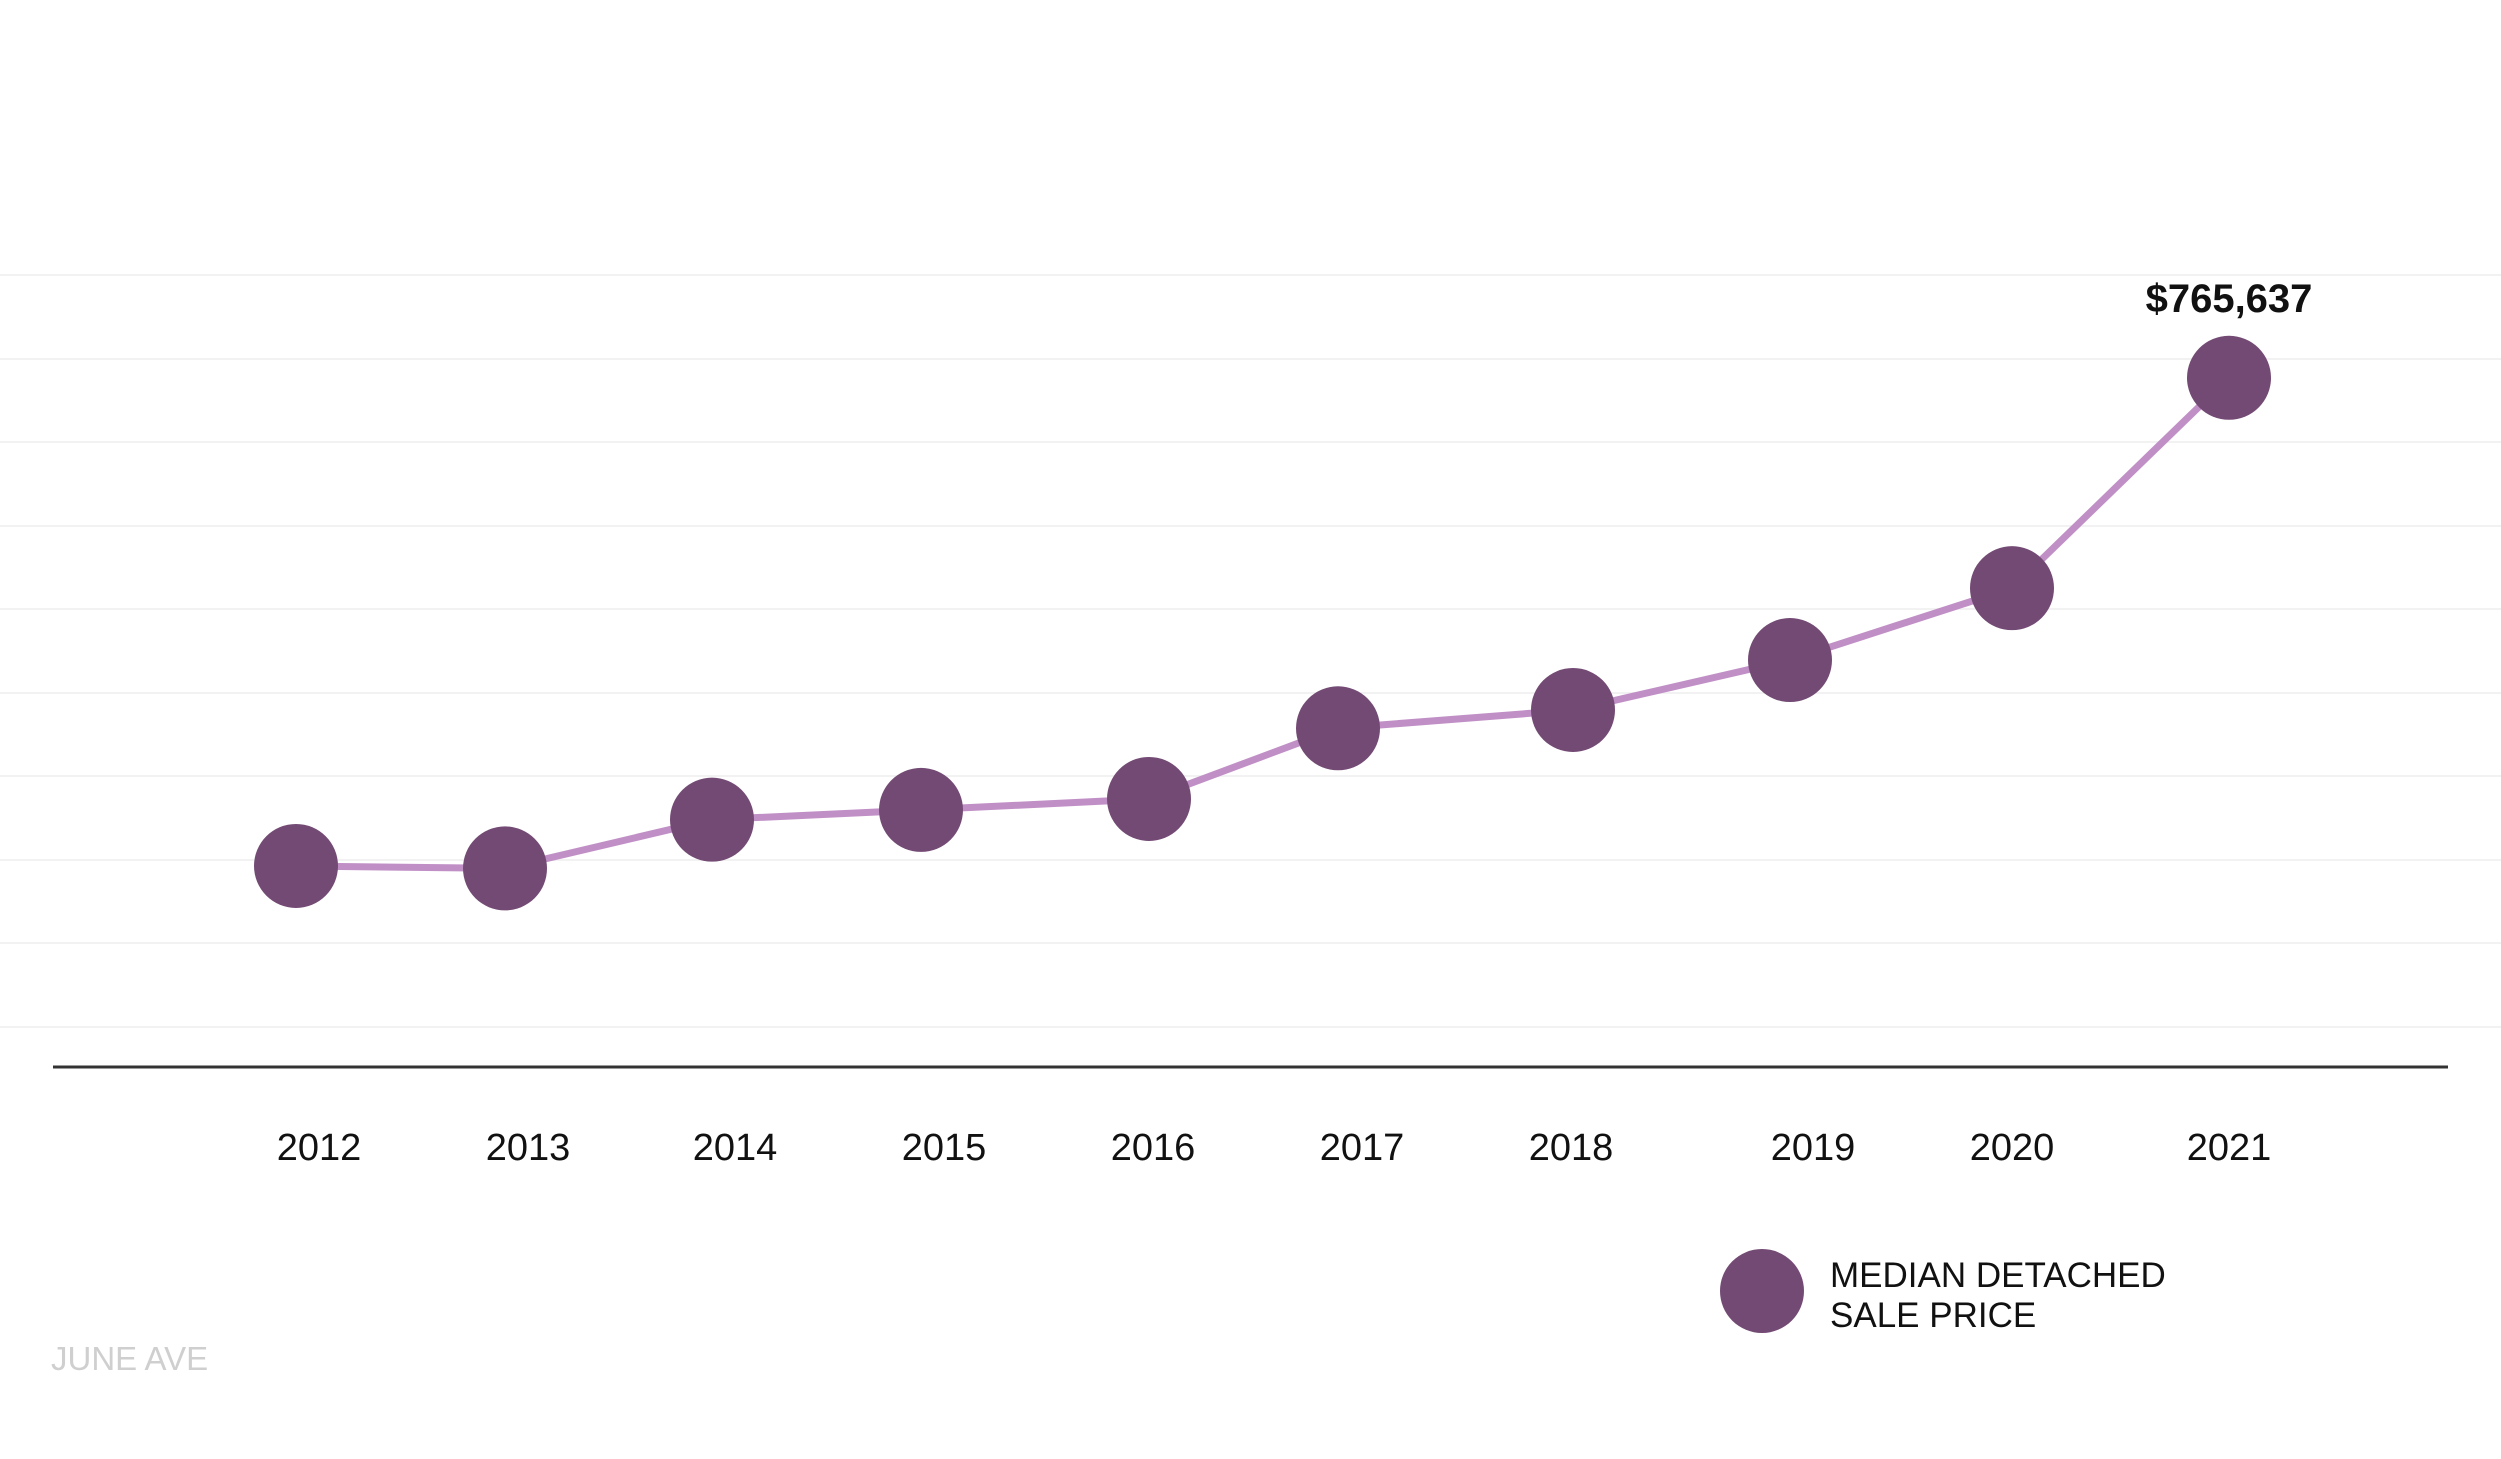 This screenshot has height=1459, width=2501. What do you see at coordinates (1573, 709) in the screenshot?
I see `data-point-2018` at bounding box center [1573, 709].